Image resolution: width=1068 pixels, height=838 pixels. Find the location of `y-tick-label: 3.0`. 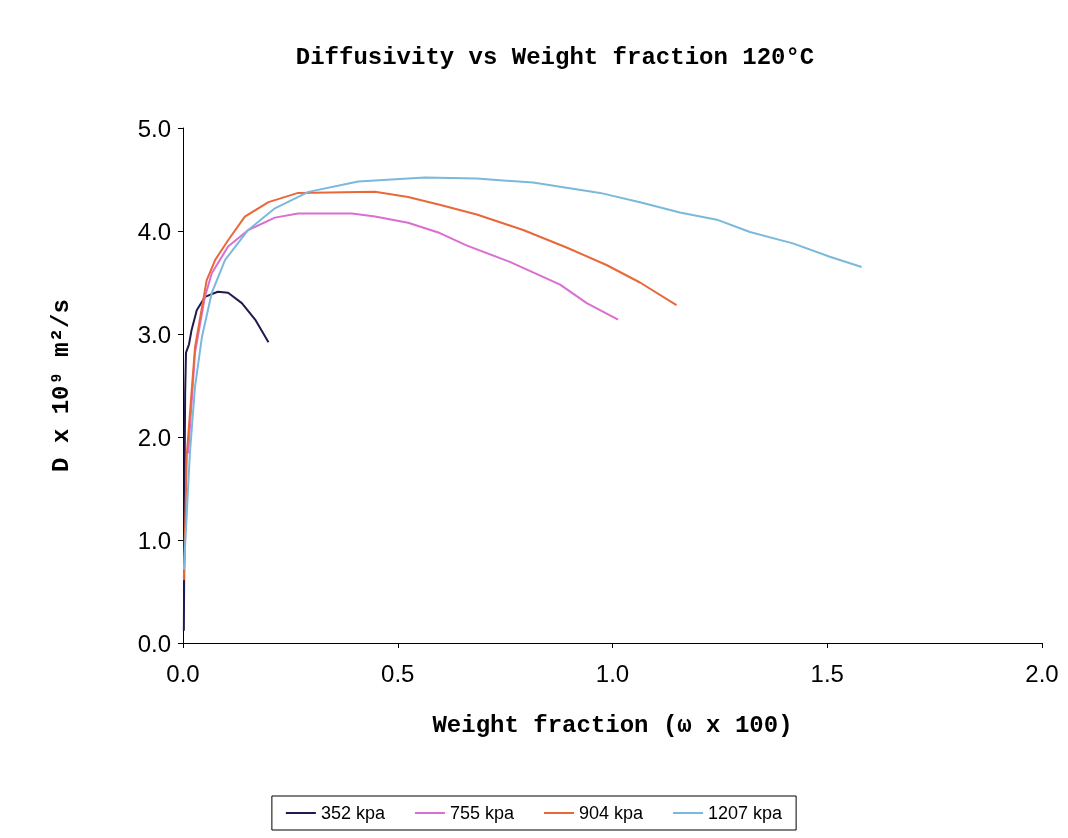

y-tick-label: 3.0 is located at coordinates (154, 334).